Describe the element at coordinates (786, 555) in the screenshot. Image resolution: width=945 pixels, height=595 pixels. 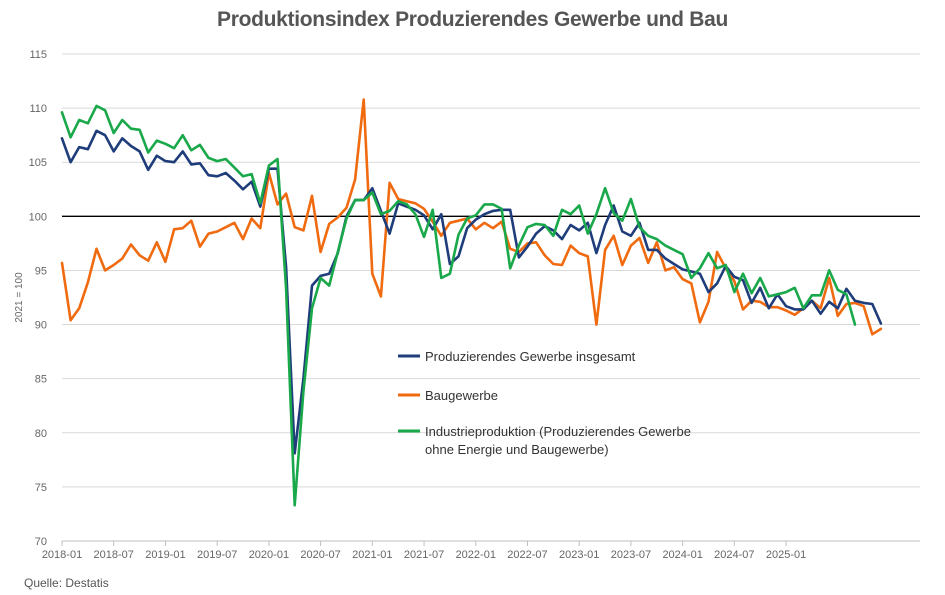
I see `x-tick-label: 2025-01` at that location.